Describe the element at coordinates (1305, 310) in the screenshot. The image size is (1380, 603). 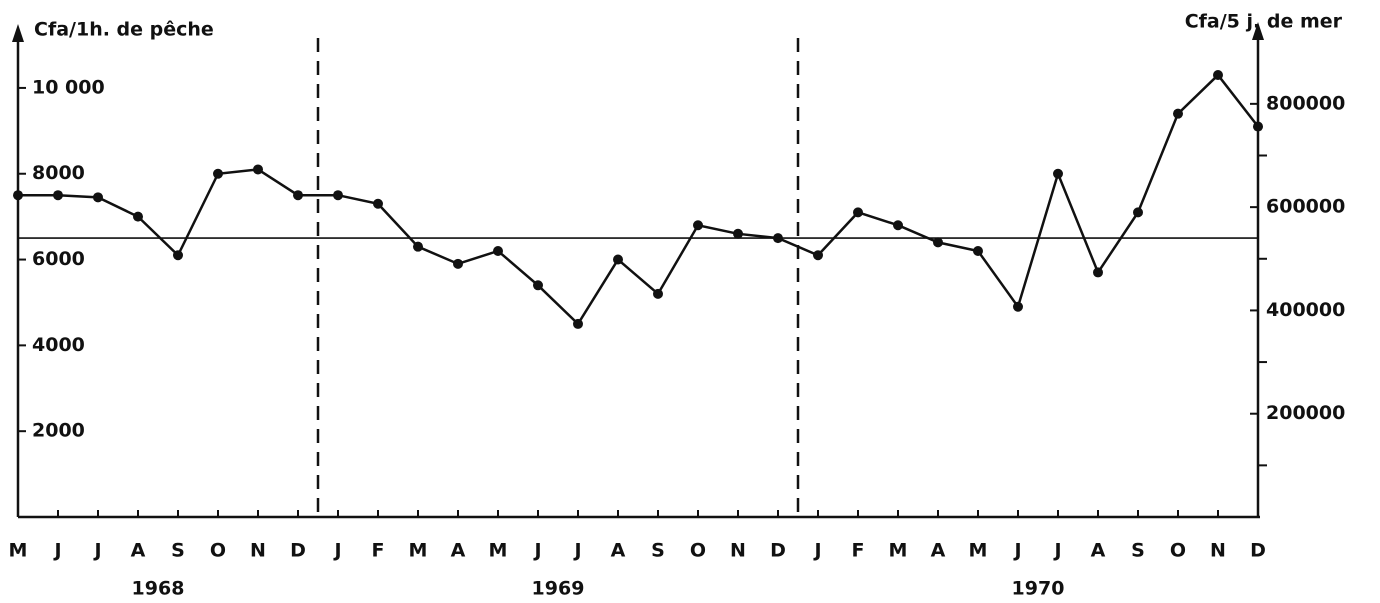
I see `y2-tick-label: 400000` at that location.